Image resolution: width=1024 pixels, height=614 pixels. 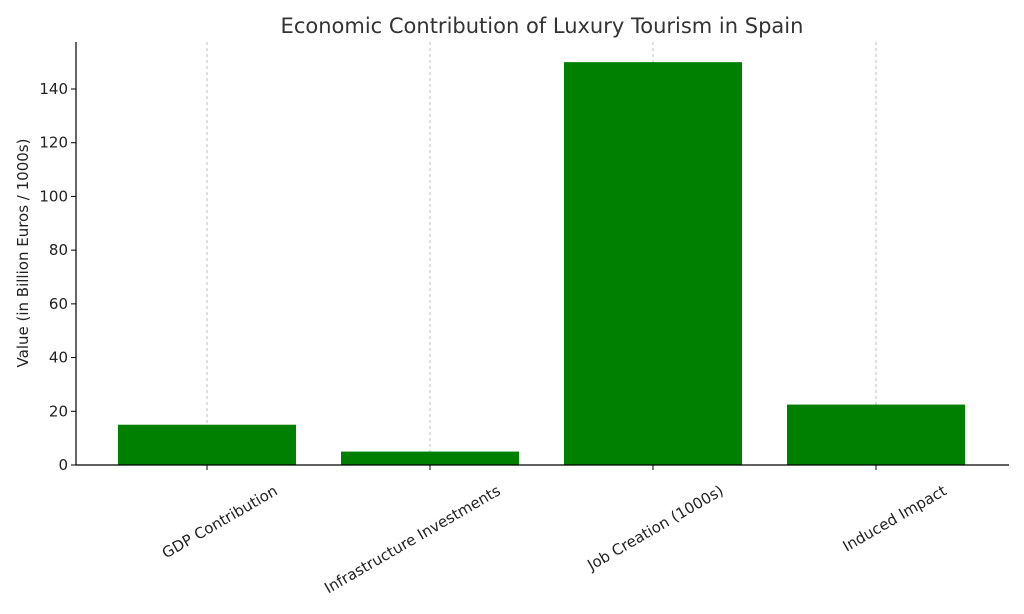 I want to click on y-tick-label: 140, so click(x=53, y=89).